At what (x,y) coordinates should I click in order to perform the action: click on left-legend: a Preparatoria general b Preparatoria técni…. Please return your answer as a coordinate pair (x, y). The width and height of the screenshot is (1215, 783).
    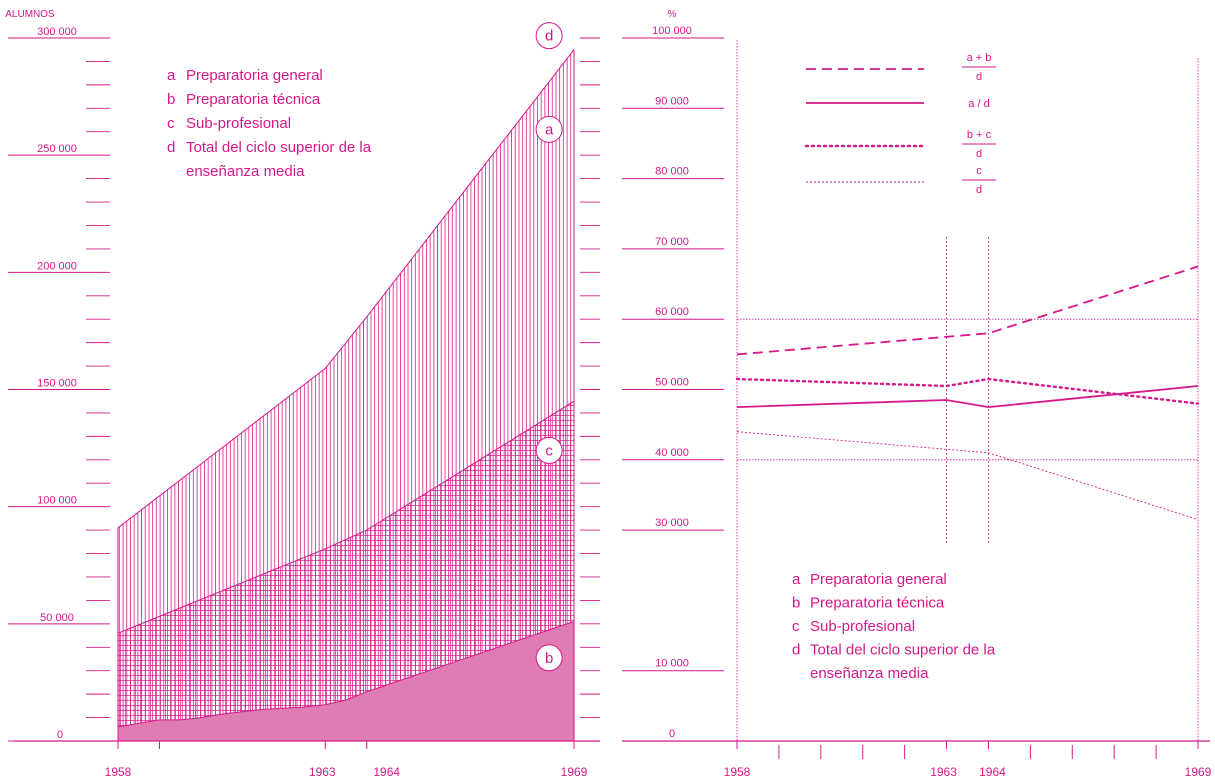
    Looking at the image, I should click on (269, 123).